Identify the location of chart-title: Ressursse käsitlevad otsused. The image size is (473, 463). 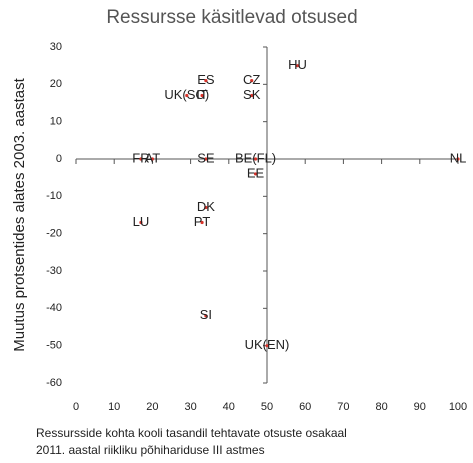
(231, 17).